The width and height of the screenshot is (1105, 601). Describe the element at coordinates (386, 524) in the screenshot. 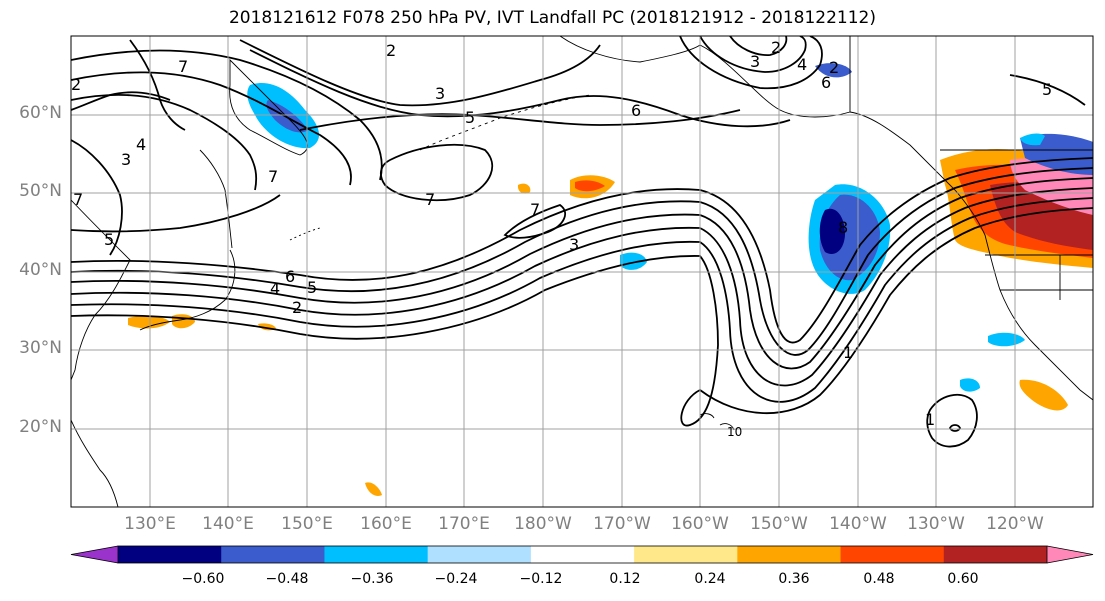

I see `lon-label-160e: 160°E` at that location.